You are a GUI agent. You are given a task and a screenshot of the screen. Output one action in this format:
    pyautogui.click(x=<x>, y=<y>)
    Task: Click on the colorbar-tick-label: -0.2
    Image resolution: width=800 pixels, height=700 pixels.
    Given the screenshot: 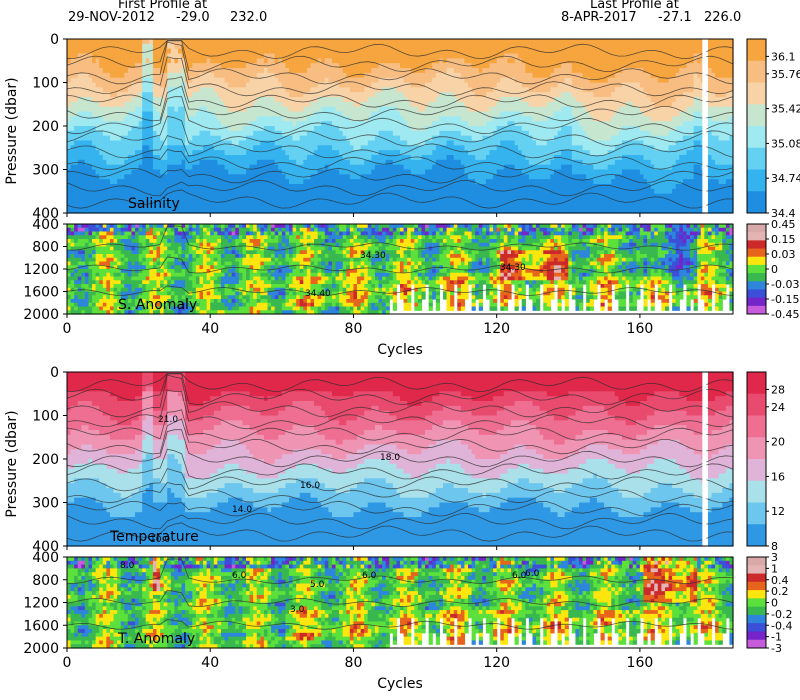 What is the action you would take?
    pyautogui.click(x=781, y=614)
    